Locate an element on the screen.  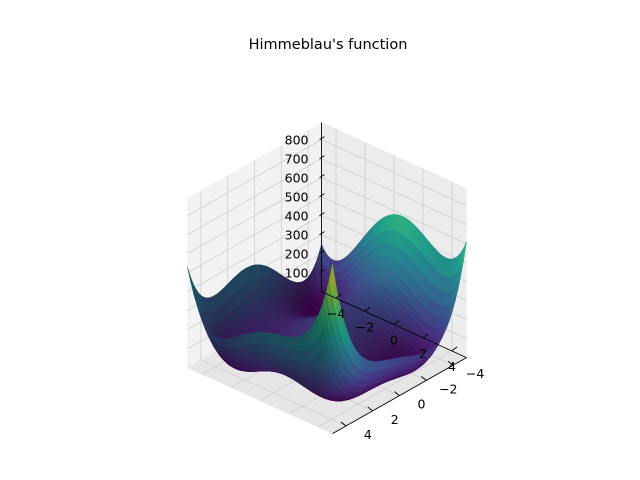
z-tick-label: 600 is located at coordinates (297, 178).